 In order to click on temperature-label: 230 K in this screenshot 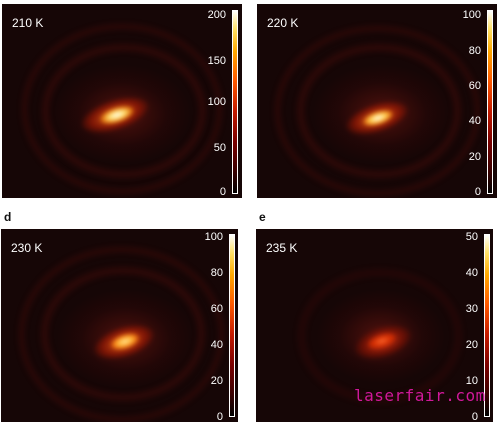, I will do `click(27, 248)`.